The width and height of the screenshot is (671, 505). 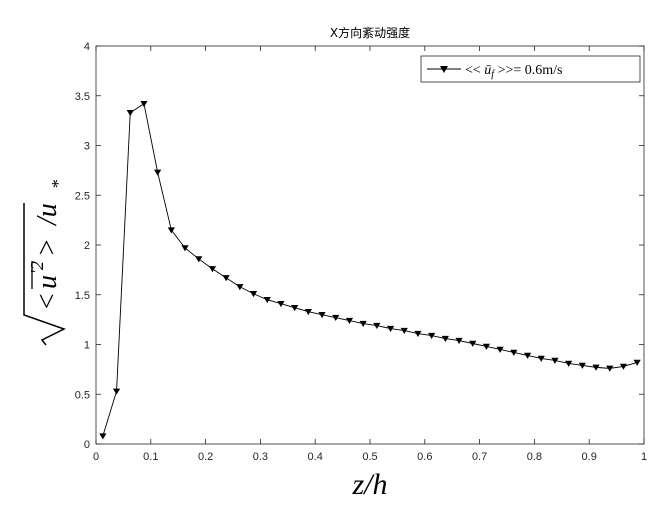 What do you see at coordinates (514, 71) in the screenshot?
I see `legend-label-series-1: << ūf >>= 0.6m/s` at bounding box center [514, 71].